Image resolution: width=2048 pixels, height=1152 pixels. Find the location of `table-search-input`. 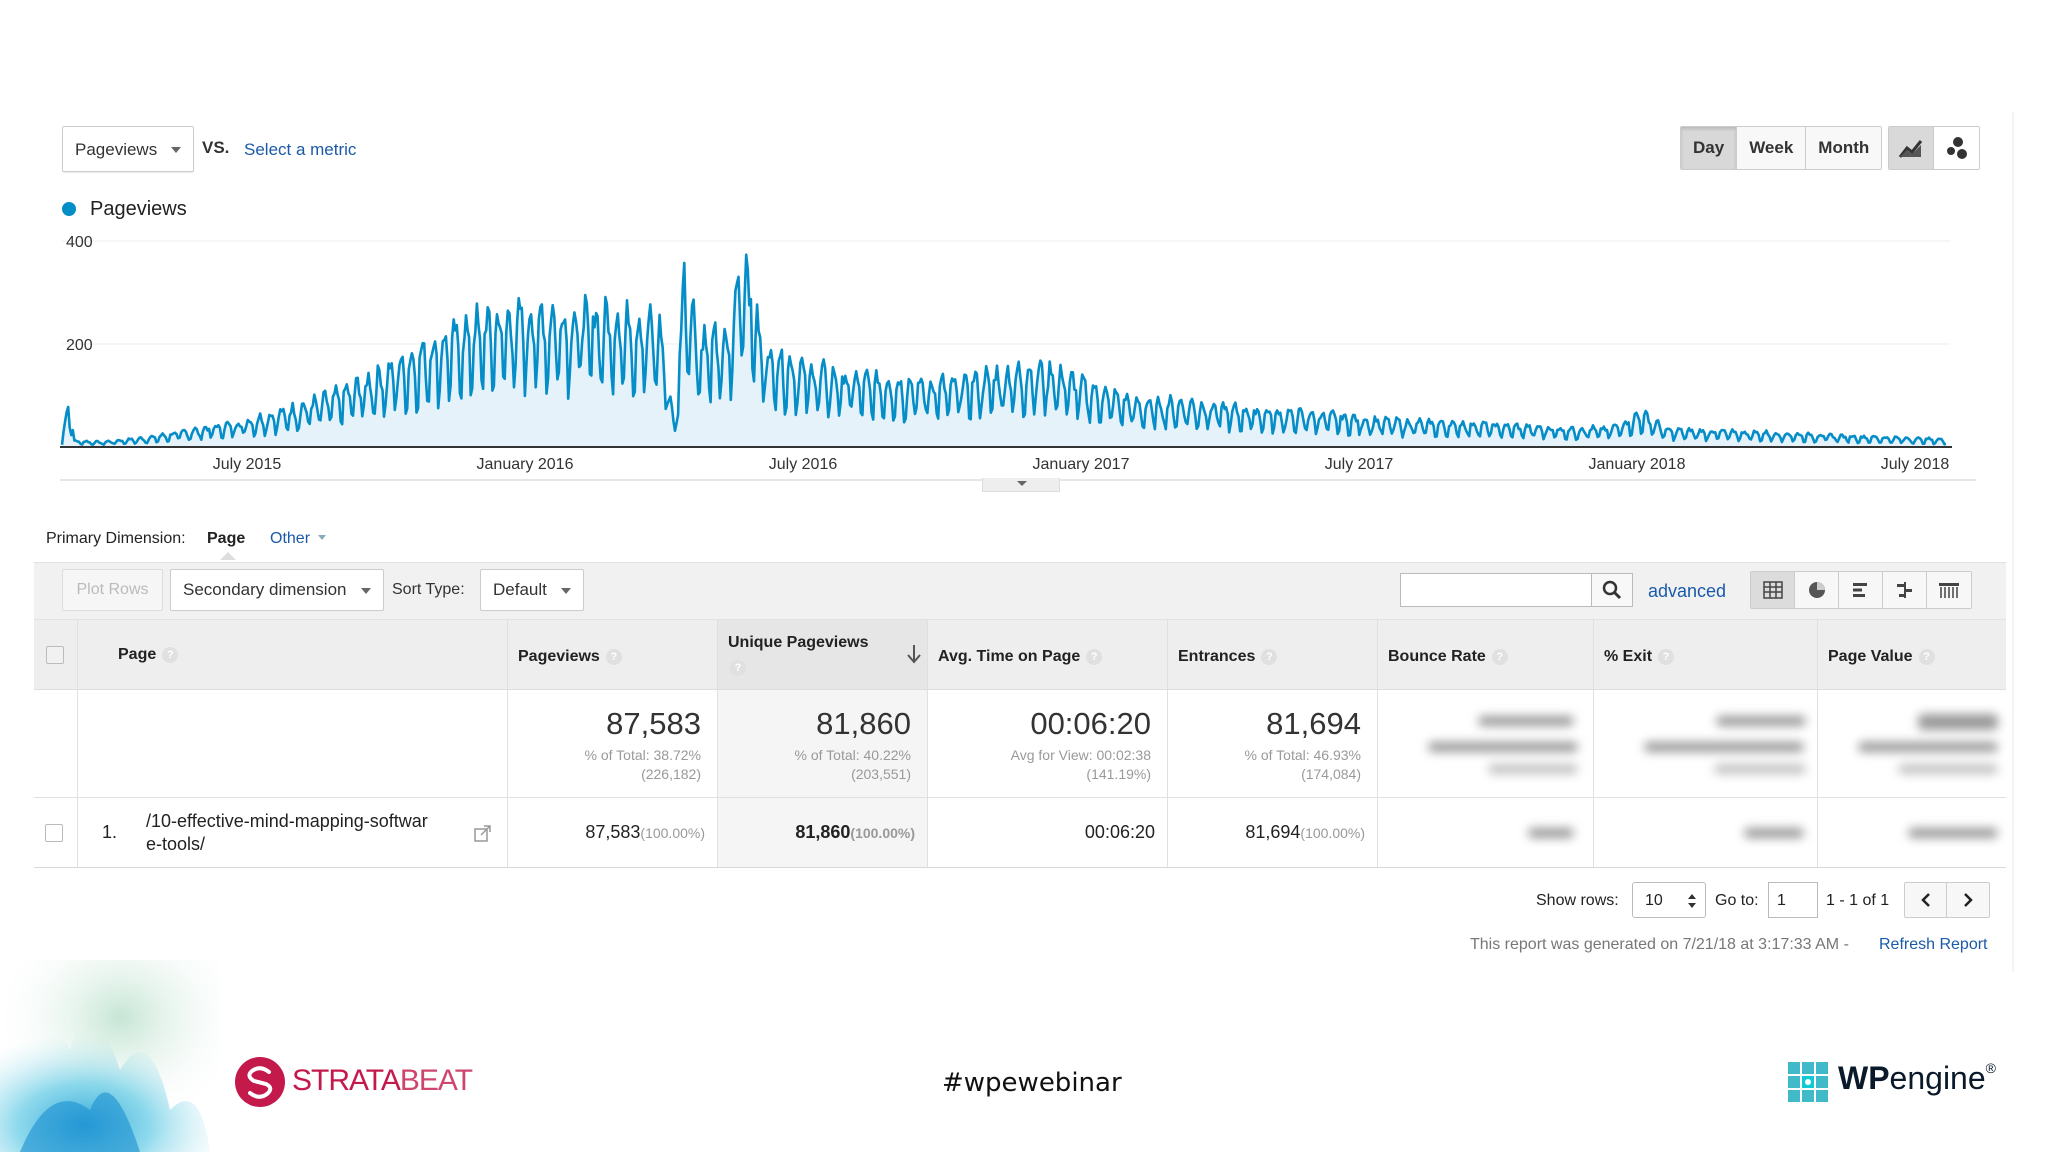

table-search-input is located at coordinates (1496, 590).